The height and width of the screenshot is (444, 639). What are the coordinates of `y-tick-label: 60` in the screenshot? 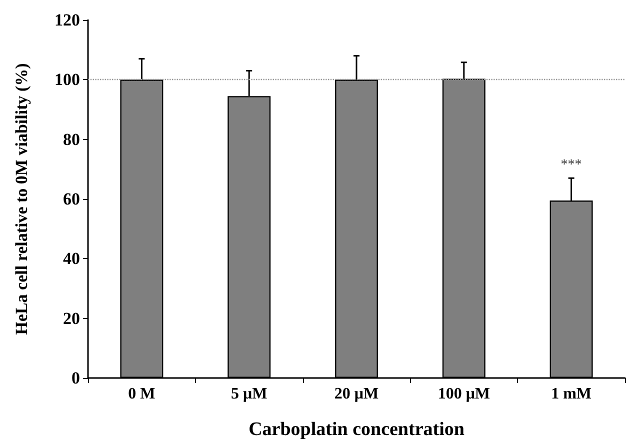 It's located at (71, 199).